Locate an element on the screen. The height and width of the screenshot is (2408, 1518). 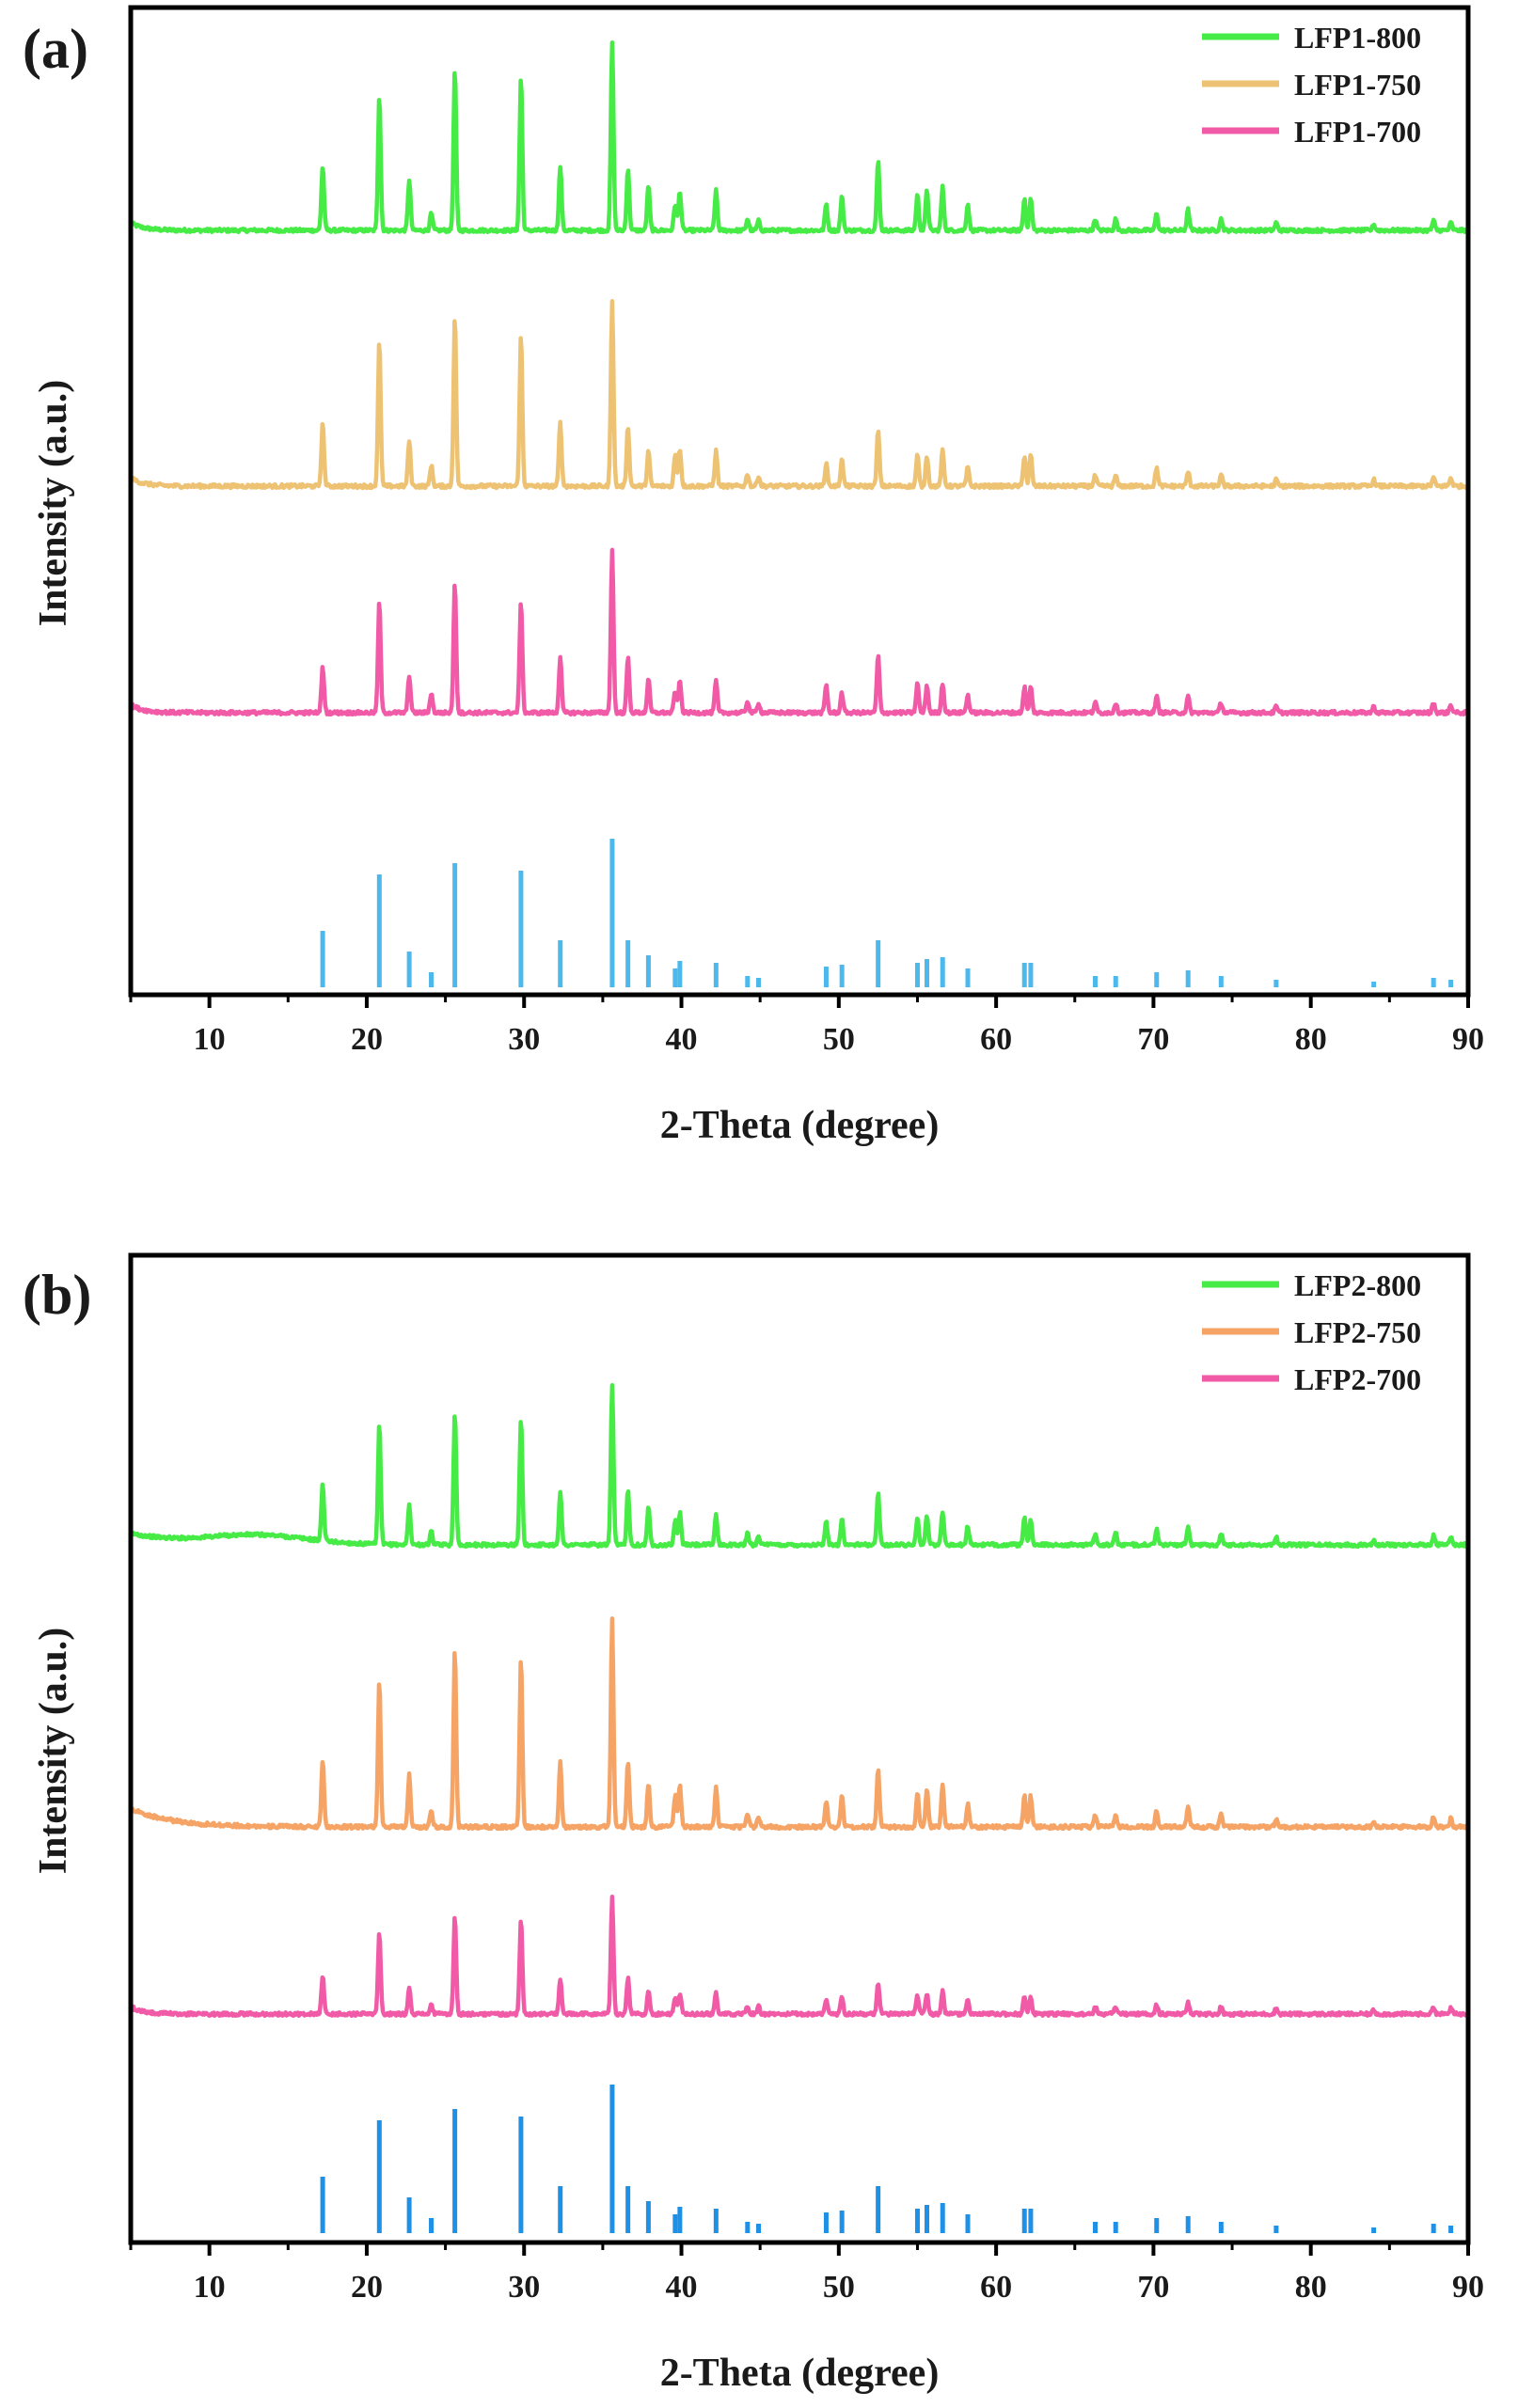
legend-label: LFP1-700 is located at coordinates (1357, 132).